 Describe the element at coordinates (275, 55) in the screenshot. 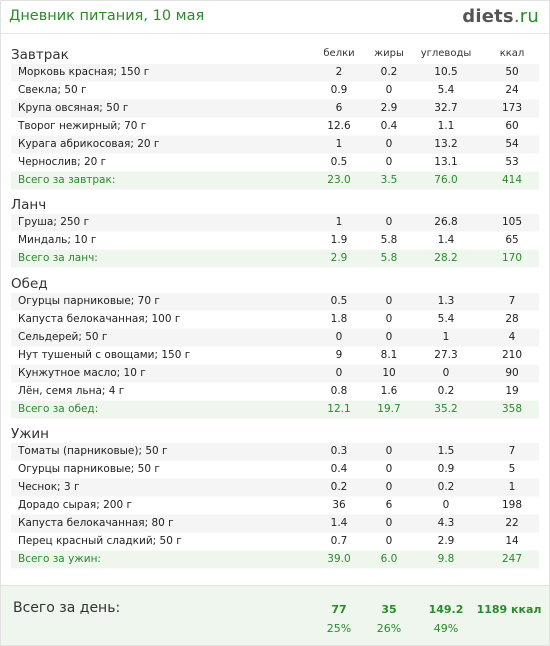

I see `column-headers: белки жиры углеводы ккал` at that location.